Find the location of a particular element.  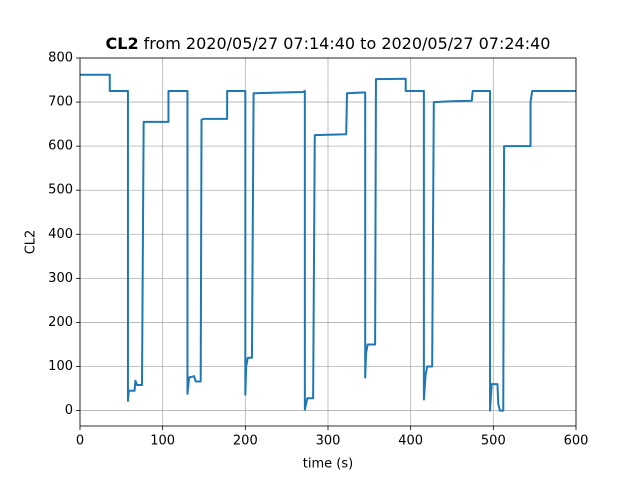

y-tick-label: 400 is located at coordinates (60, 234).